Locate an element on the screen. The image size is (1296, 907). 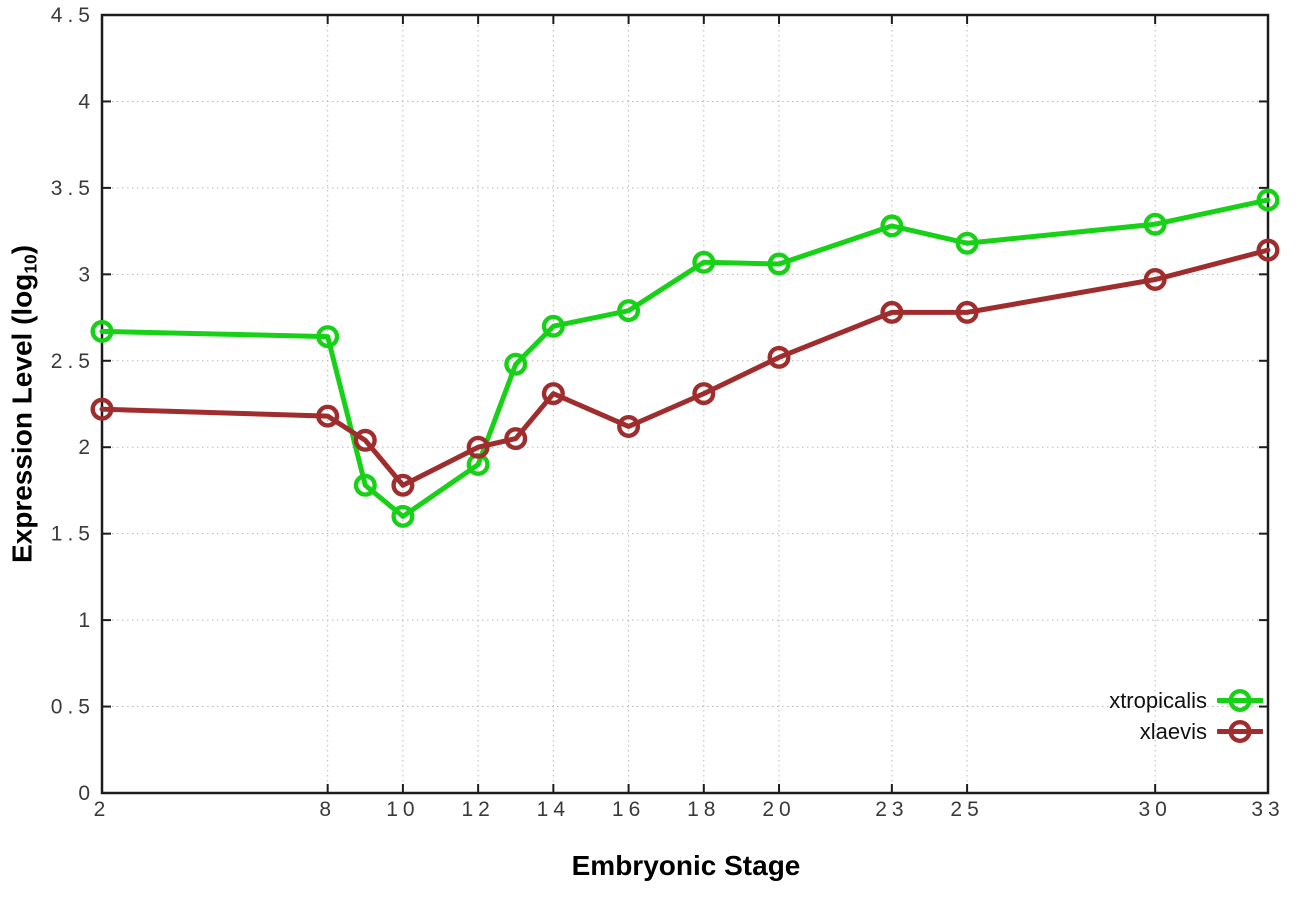
legend-item-xlaevis: xlaevis is located at coordinates (1186, 731).